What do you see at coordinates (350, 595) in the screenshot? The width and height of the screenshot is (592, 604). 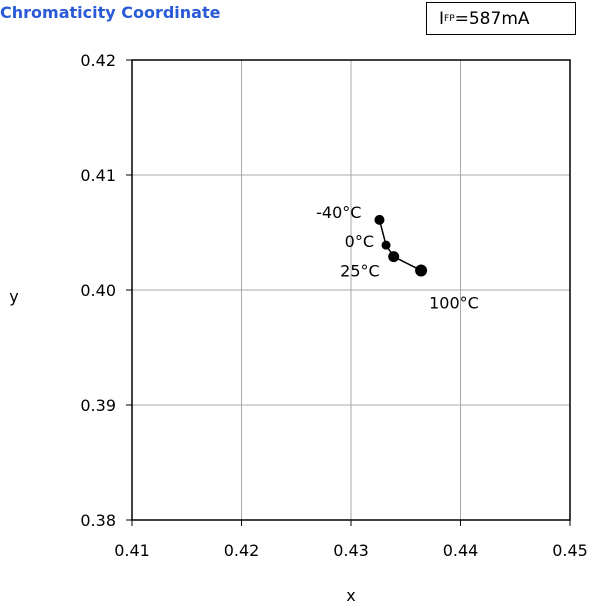 I see `x-axis-label: x` at bounding box center [350, 595].